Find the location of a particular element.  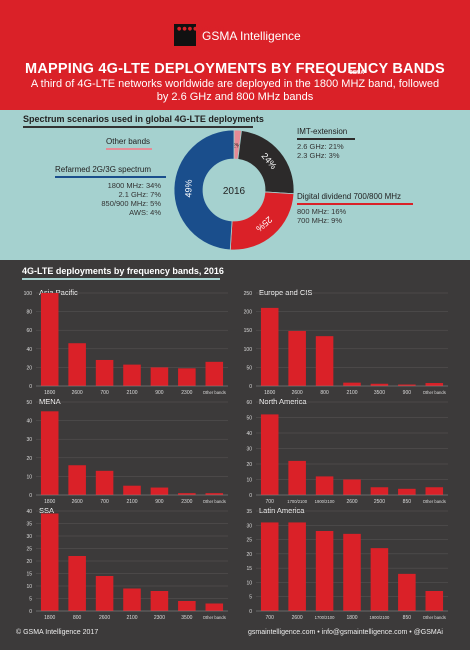

digital-label: Digital dividend 700/800 MHz is located at coordinates (349, 196).